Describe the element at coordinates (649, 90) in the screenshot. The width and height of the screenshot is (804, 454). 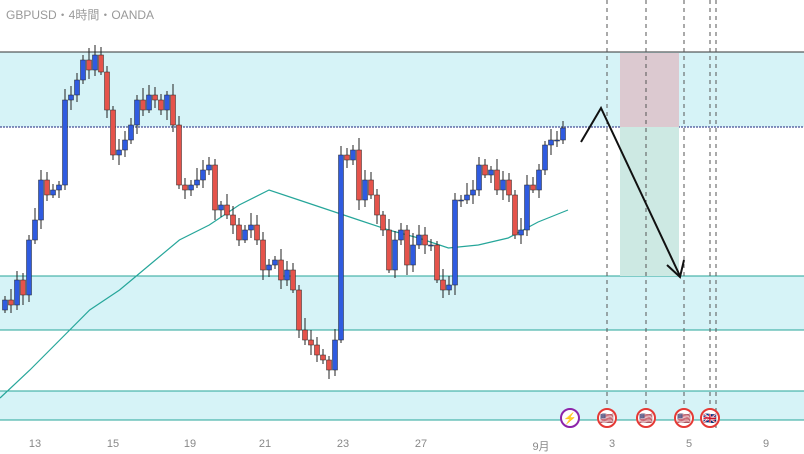
I see `stop-loss-box` at that location.